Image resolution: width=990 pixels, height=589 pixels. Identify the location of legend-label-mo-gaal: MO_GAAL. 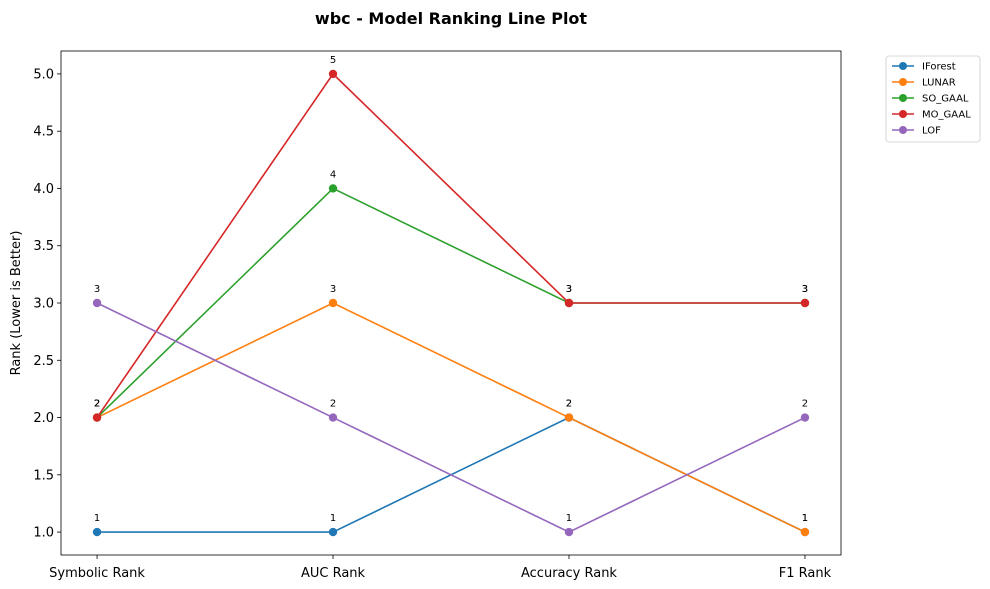
(946, 115).